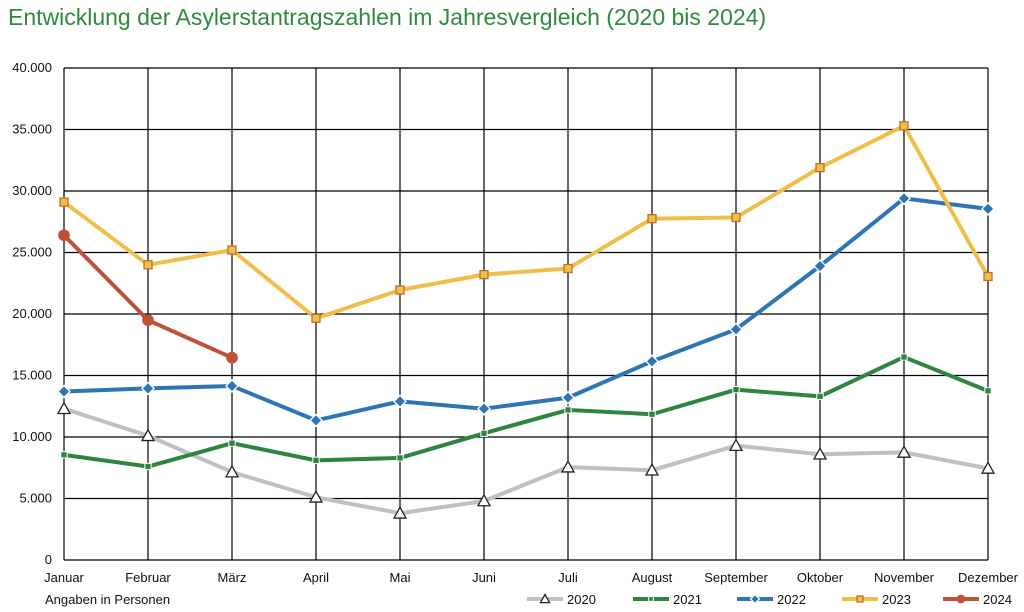 The height and width of the screenshot is (612, 1024). I want to click on legend-label: 2021, so click(687, 599).